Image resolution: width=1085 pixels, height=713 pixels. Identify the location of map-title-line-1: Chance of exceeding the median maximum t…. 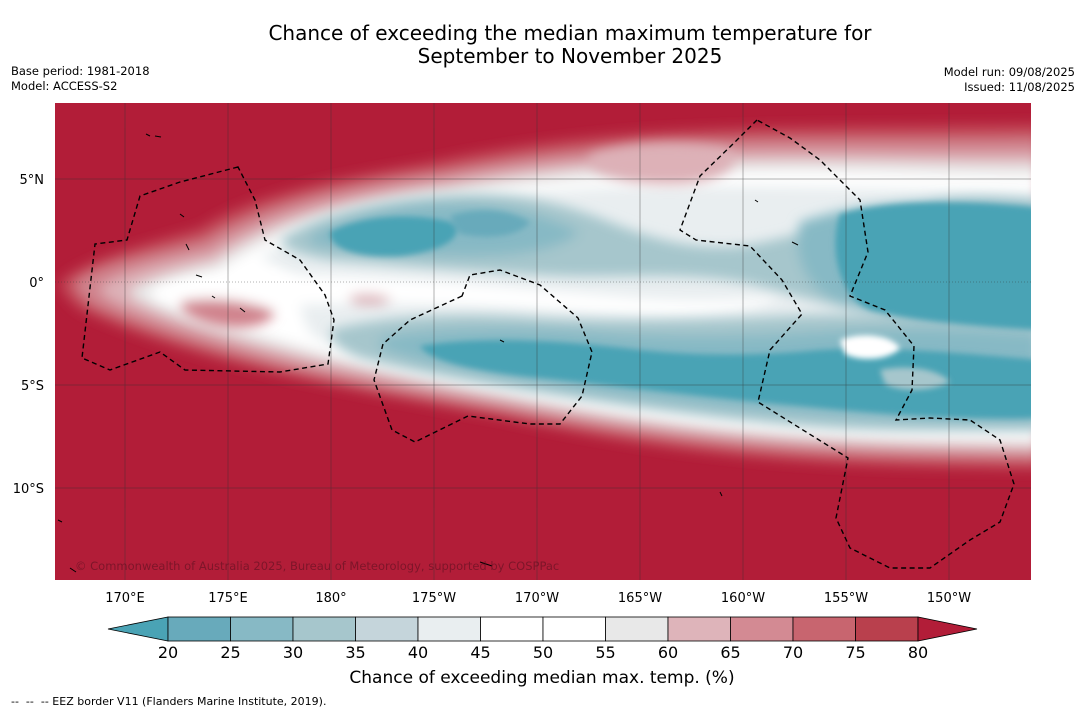
(570, 33).